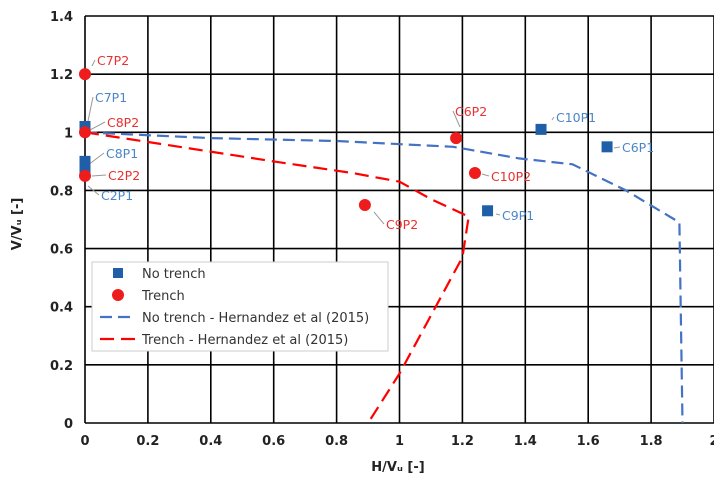  Describe the element at coordinates (84, 441) in the screenshot. I see `x-tick-label: 0` at that location.